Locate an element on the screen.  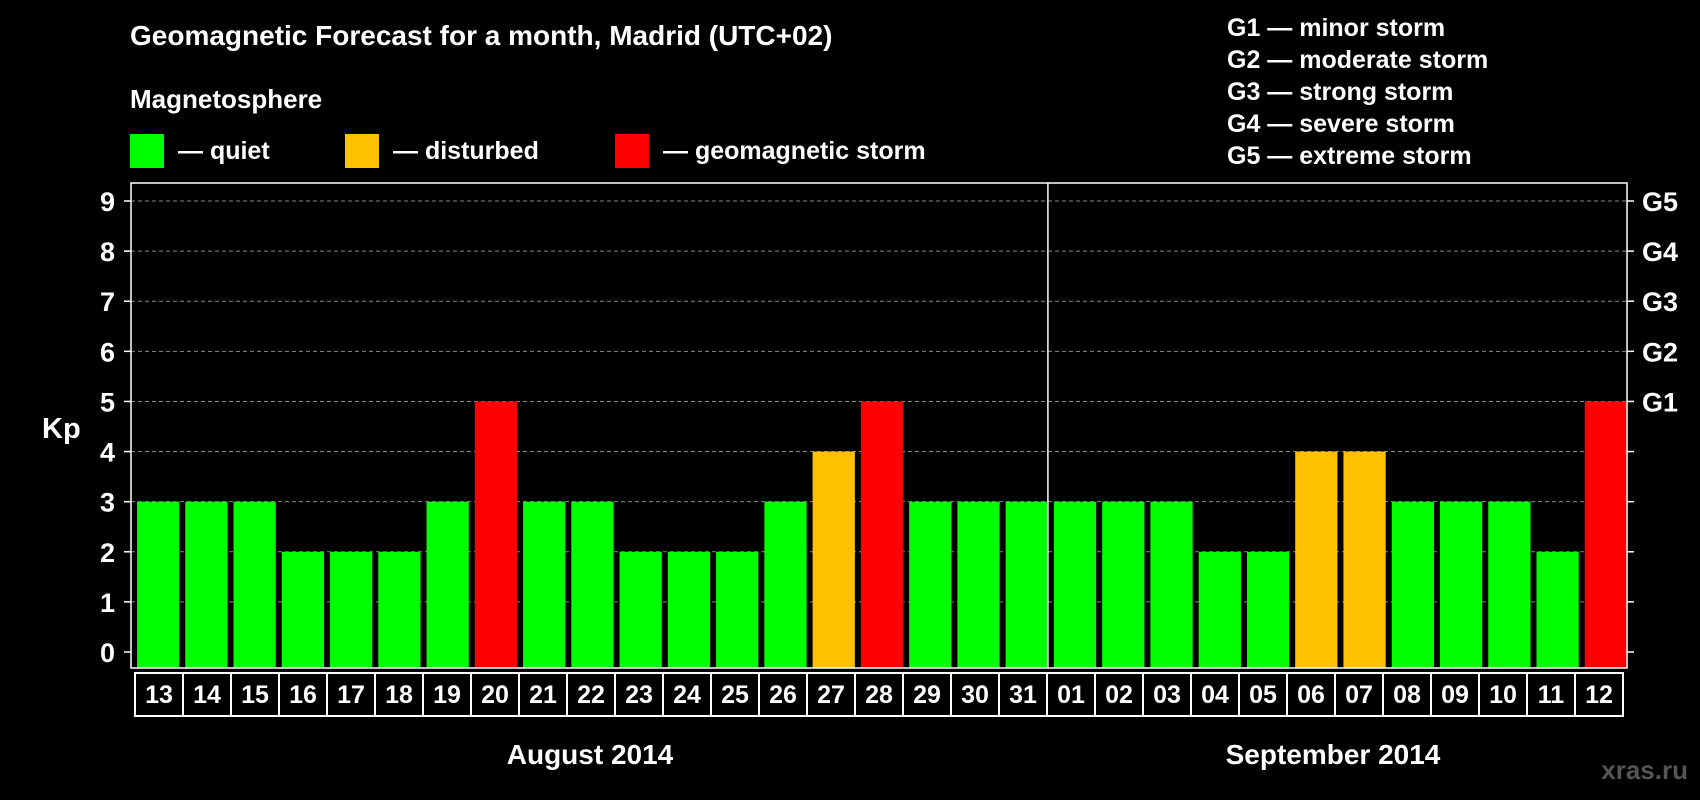
y-tick-label-4: 4 is located at coordinates (107, 453).